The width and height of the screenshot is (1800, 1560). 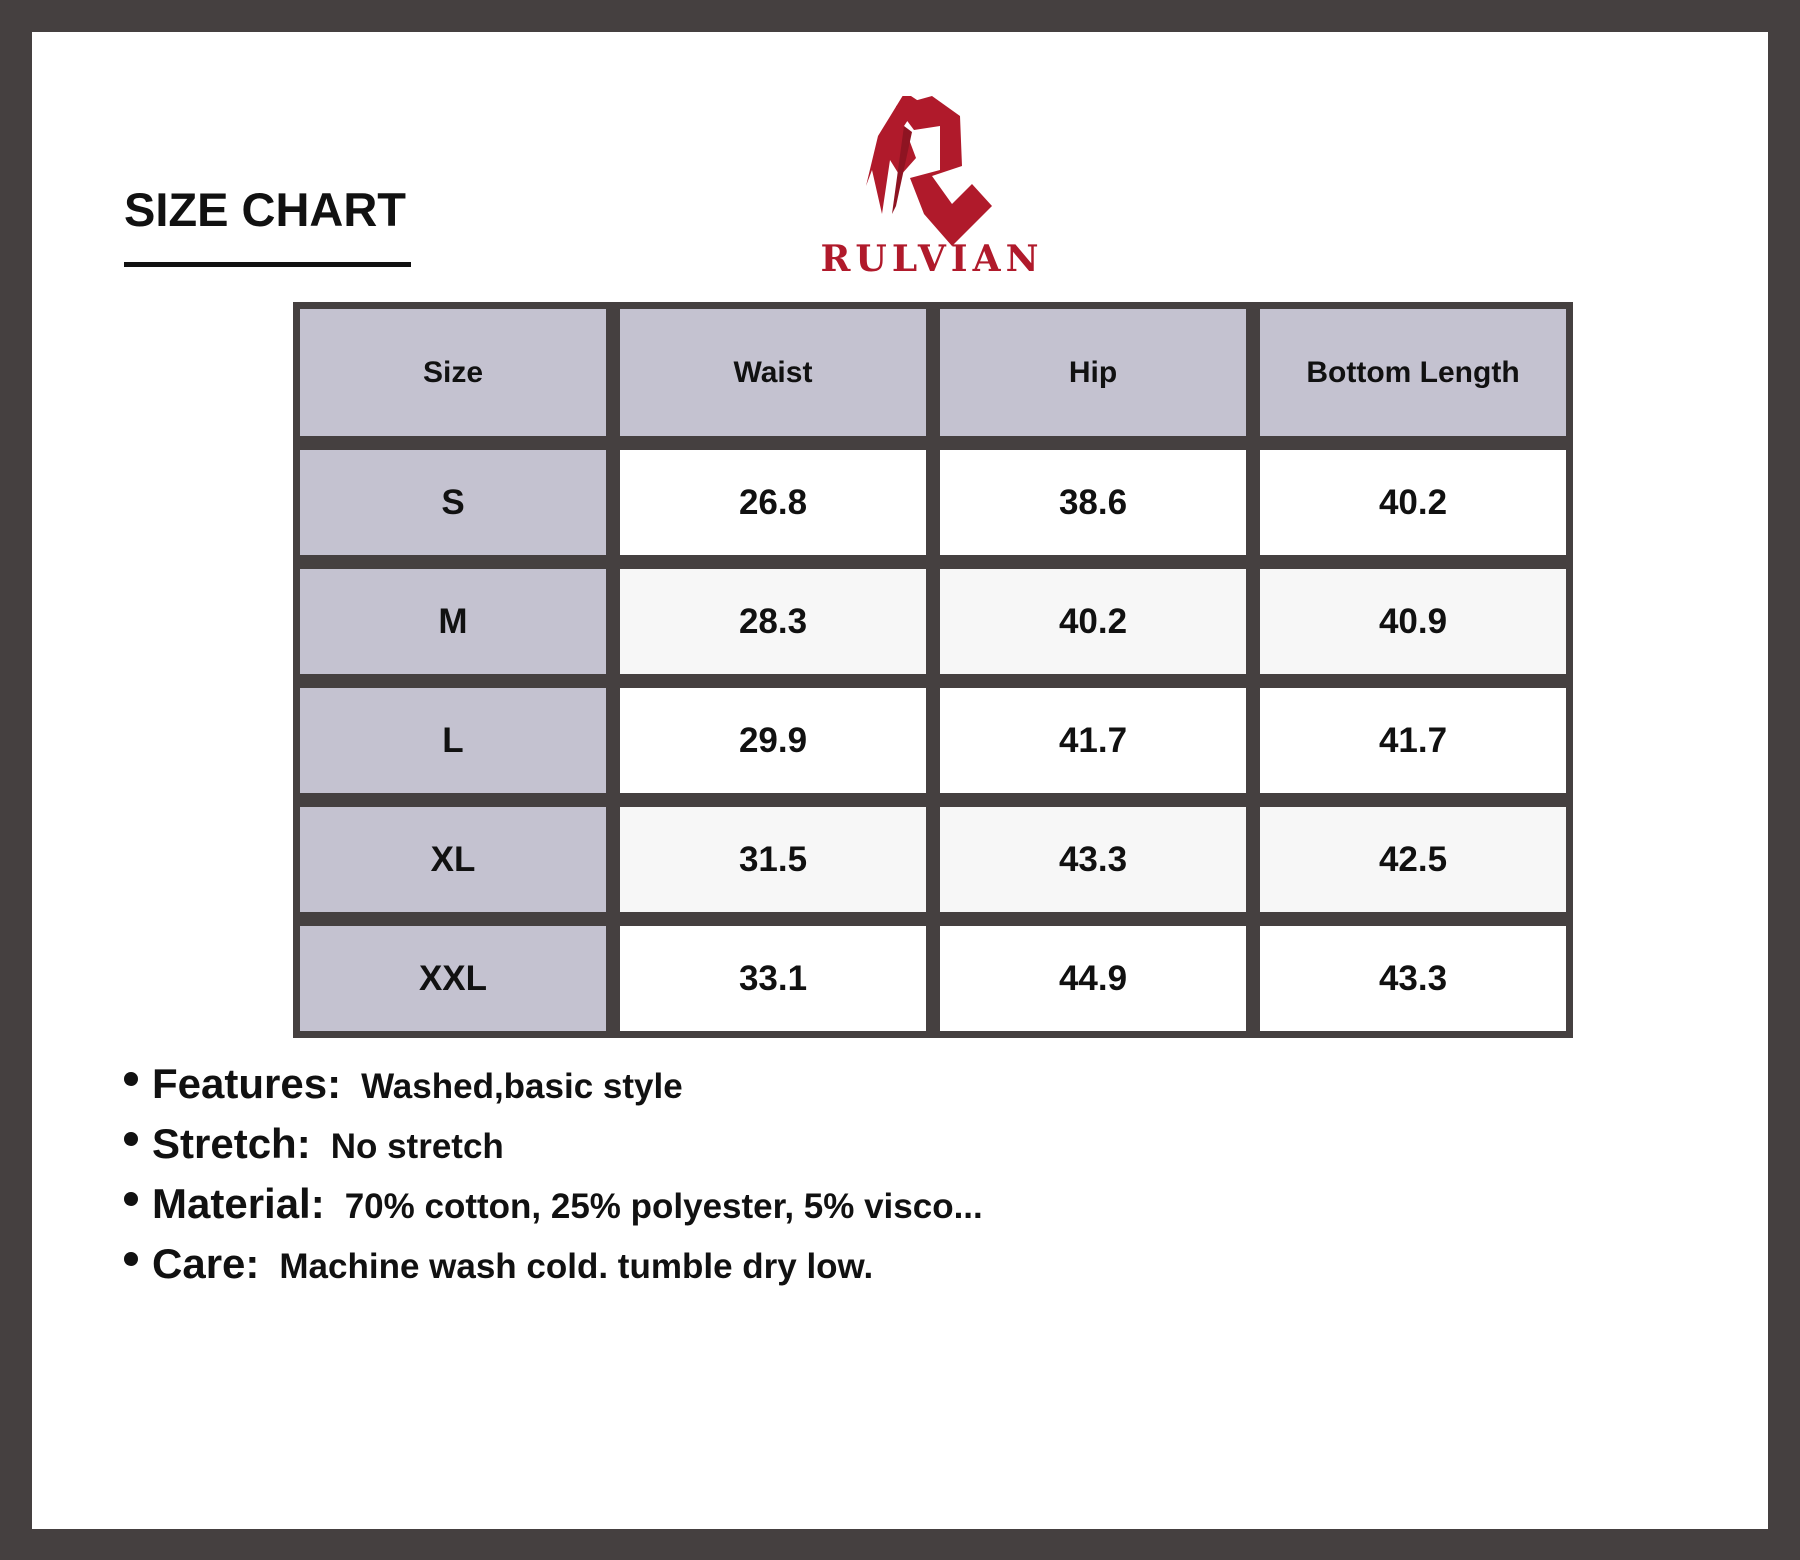 I want to click on title-underline, so click(x=267, y=264).